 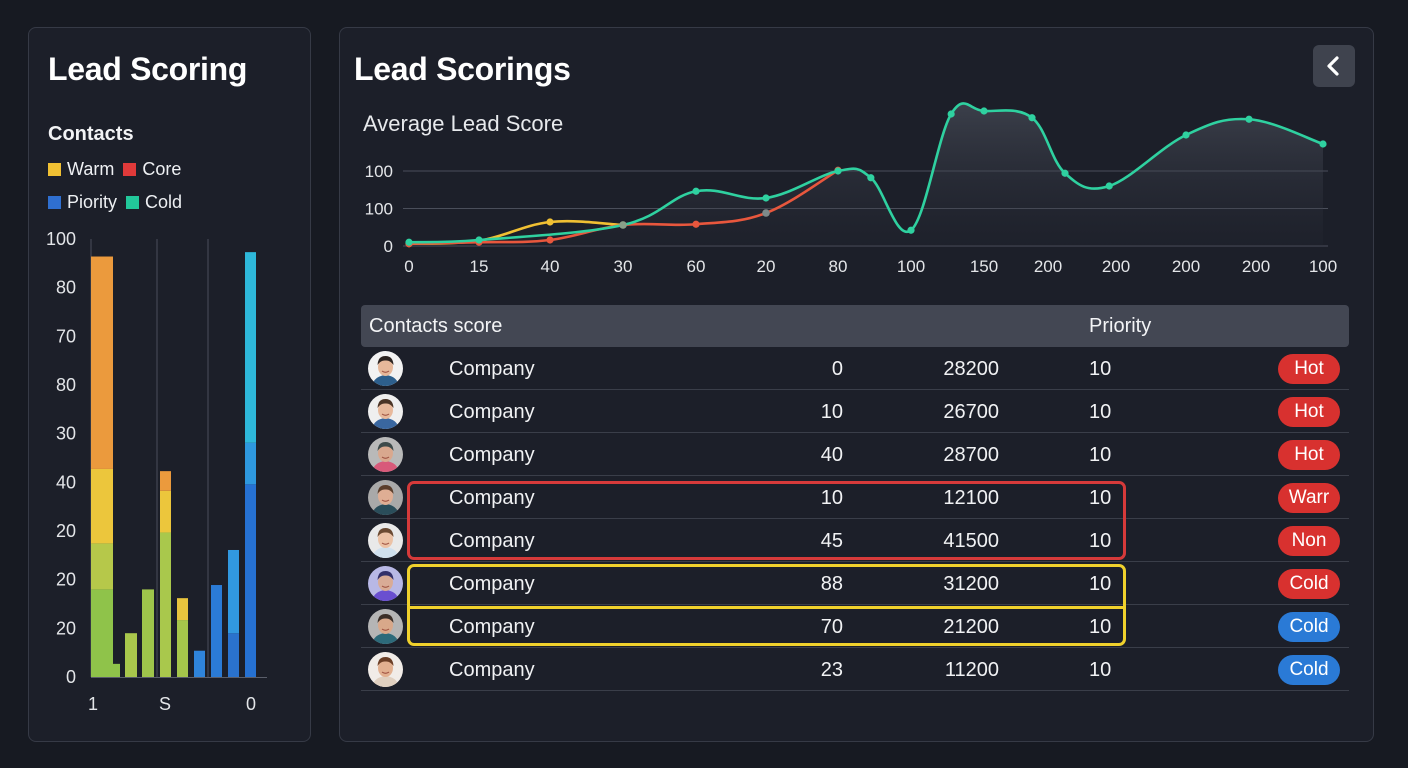 What do you see at coordinates (91, 134) in the screenshot?
I see `contacts-label: Contacts` at bounding box center [91, 134].